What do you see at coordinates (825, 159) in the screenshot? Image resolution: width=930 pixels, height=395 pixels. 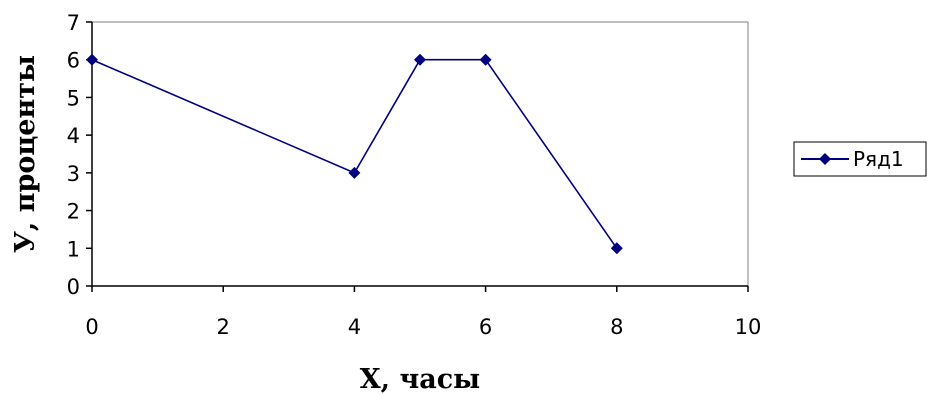 I see `legend-series-marker` at bounding box center [825, 159].